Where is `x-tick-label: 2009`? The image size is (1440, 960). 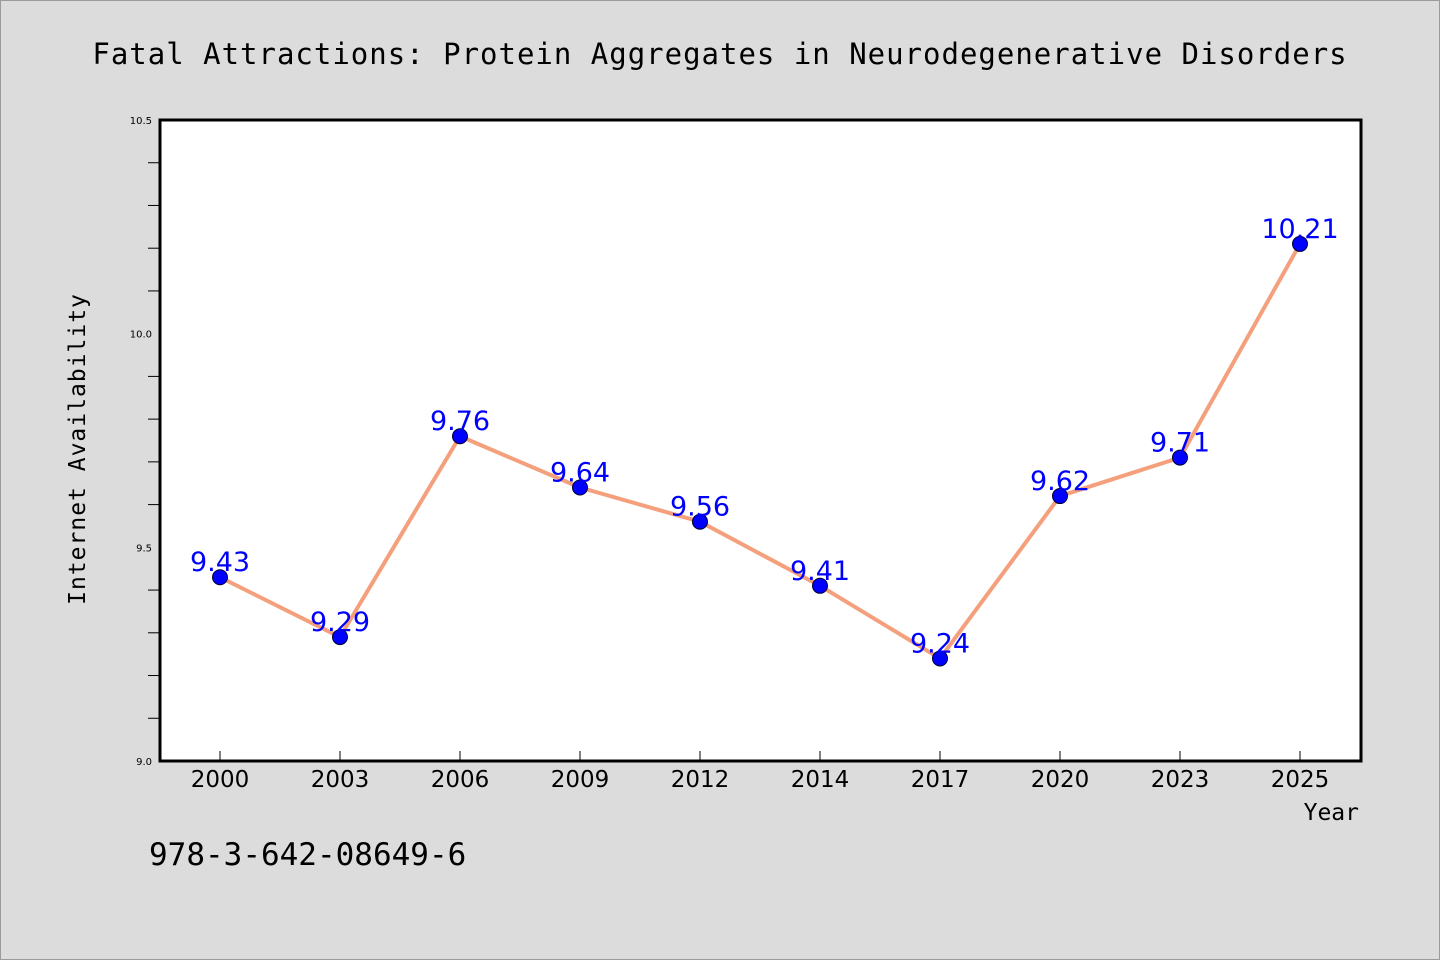
x-tick-label: 2009 is located at coordinates (580, 780).